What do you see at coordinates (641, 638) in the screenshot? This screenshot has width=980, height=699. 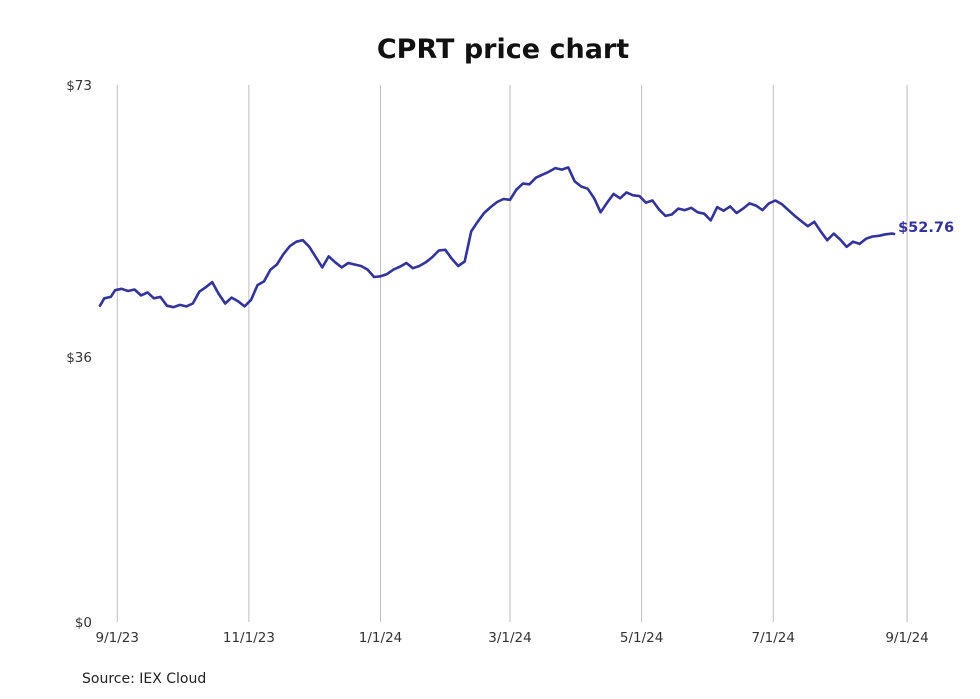 I see `x-tick-label: 5/1/24` at bounding box center [641, 638].